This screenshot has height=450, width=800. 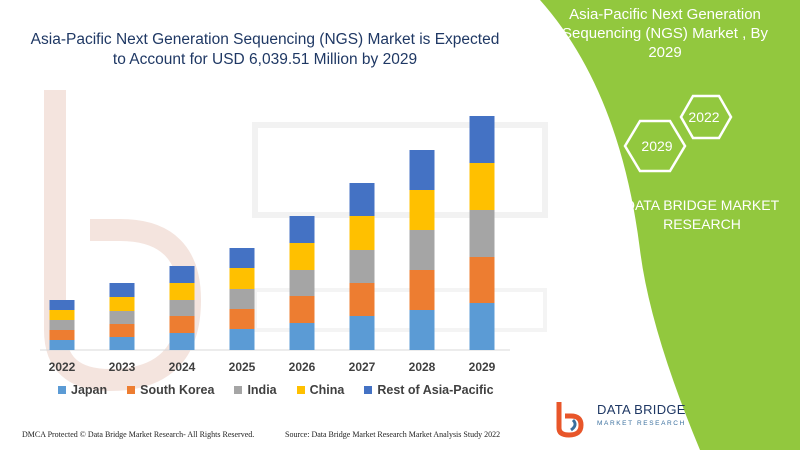 What do you see at coordinates (327, 390) in the screenshot?
I see `legend-label-china: China` at bounding box center [327, 390].